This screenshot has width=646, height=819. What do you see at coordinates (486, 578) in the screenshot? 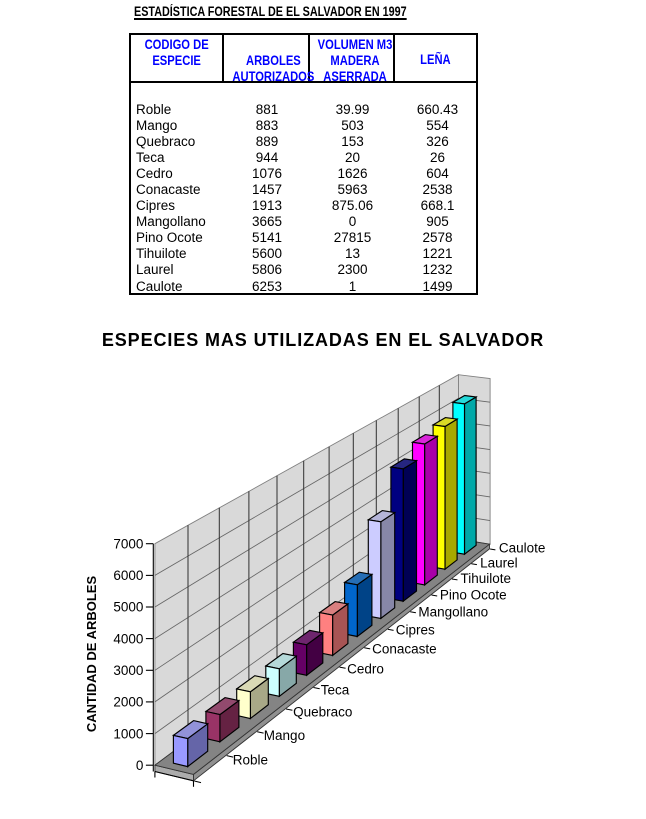
I see `svg-text: Tihuilote` at bounding box center [486, 578].